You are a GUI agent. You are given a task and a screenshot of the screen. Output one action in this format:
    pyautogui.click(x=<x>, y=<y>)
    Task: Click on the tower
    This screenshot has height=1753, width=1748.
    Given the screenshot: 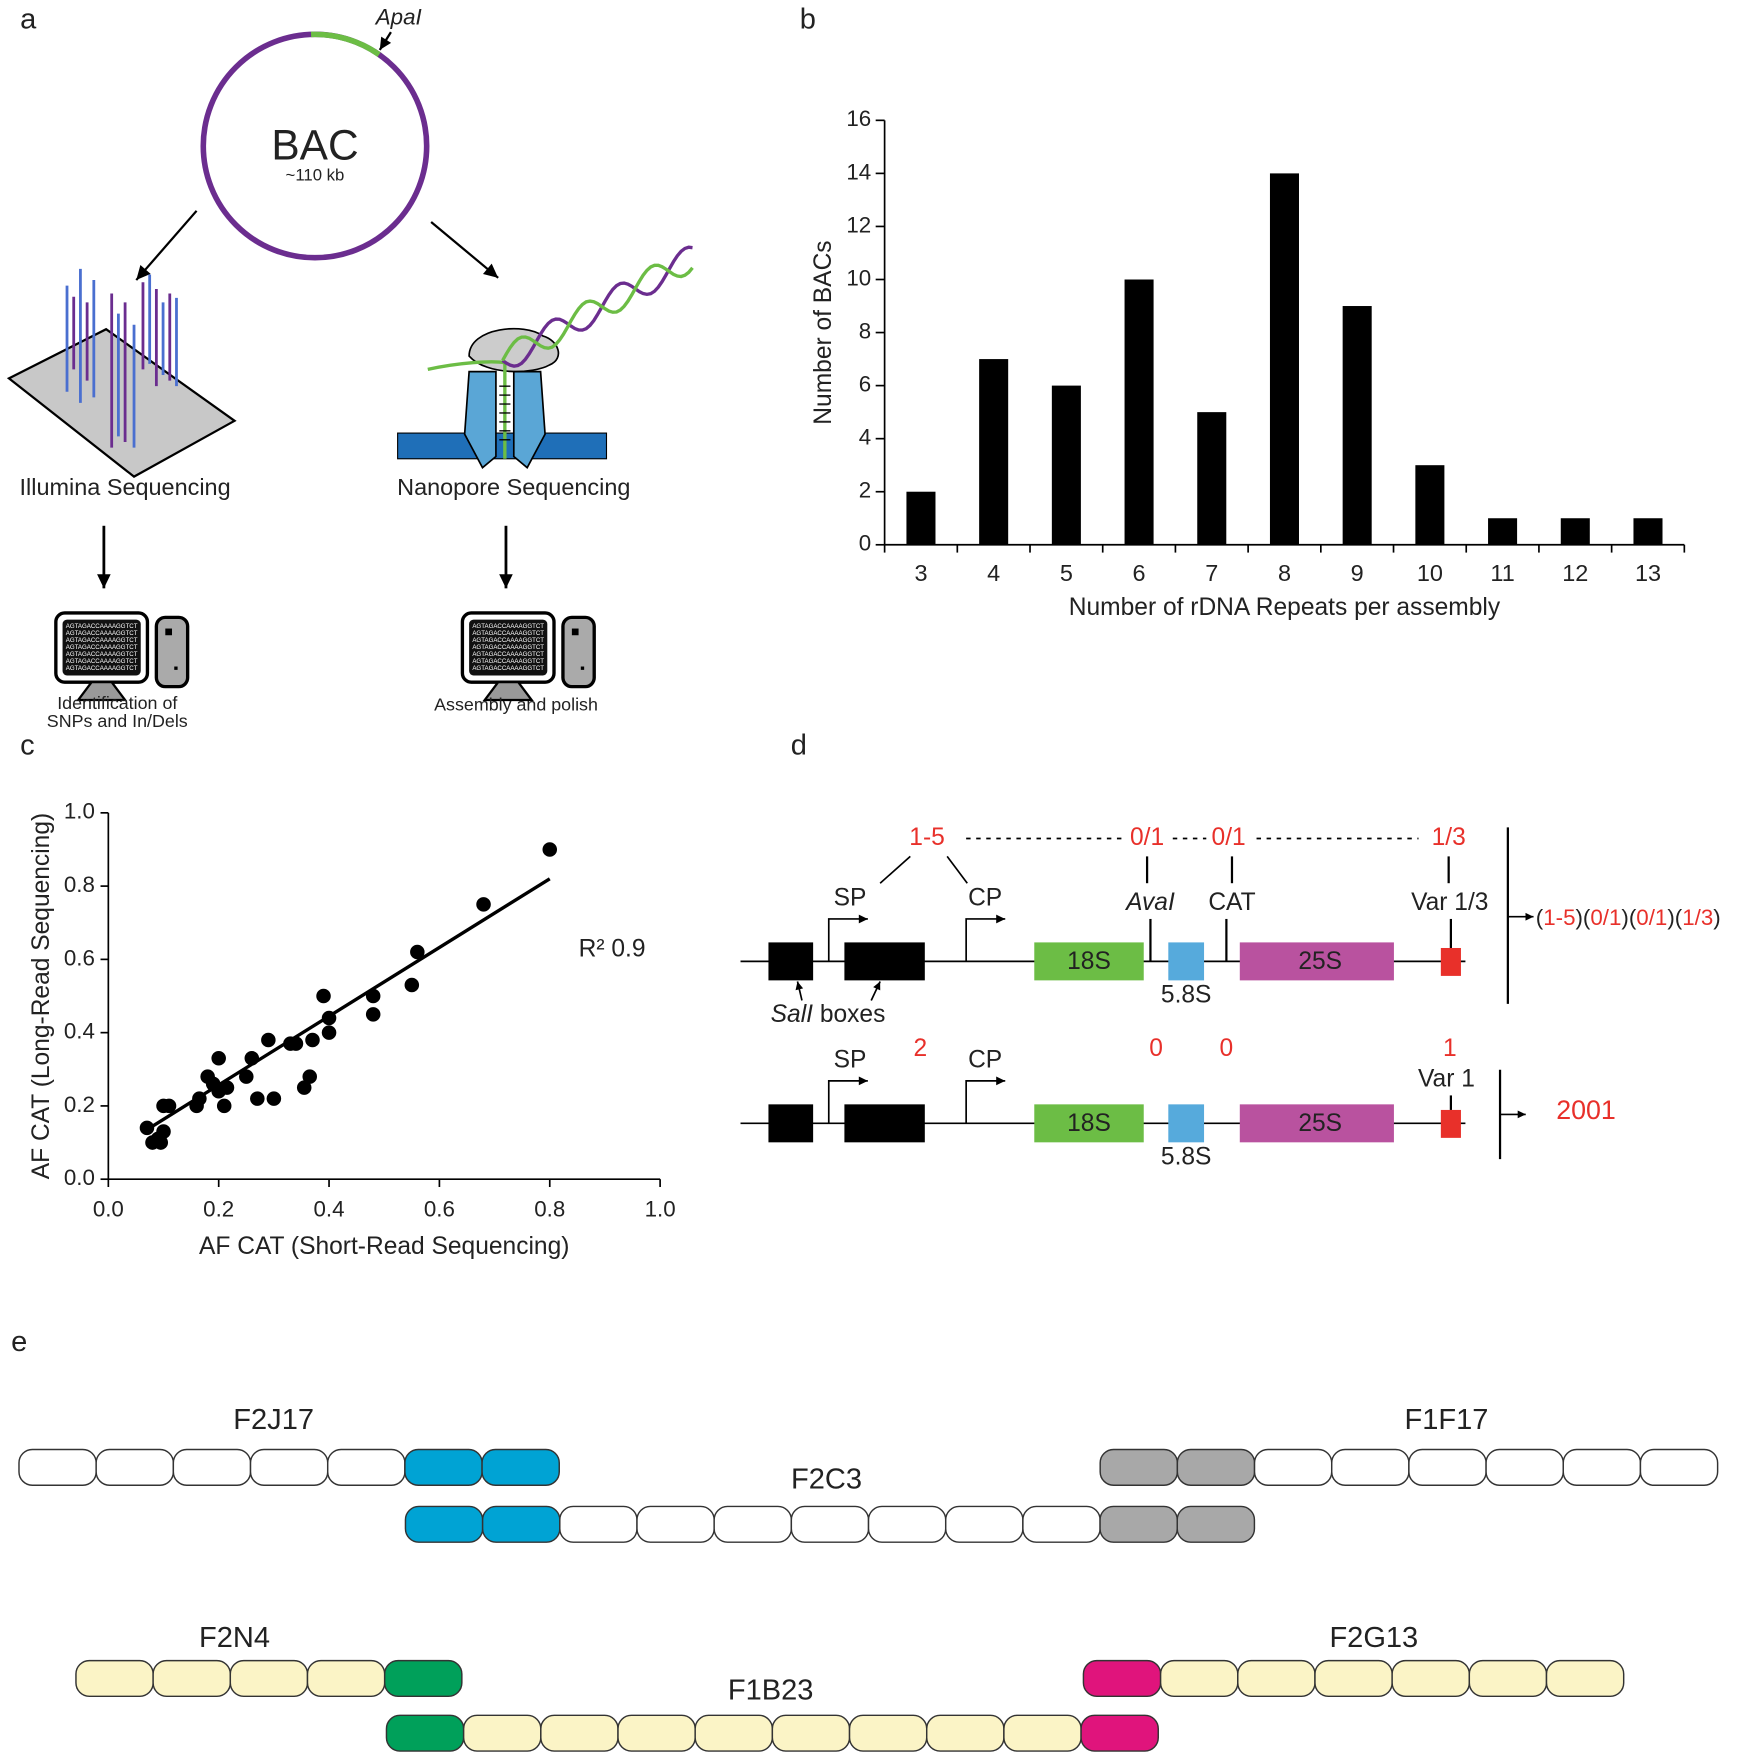 What is the action you would take?
    pyautogui.click(x=578, y=652)
    